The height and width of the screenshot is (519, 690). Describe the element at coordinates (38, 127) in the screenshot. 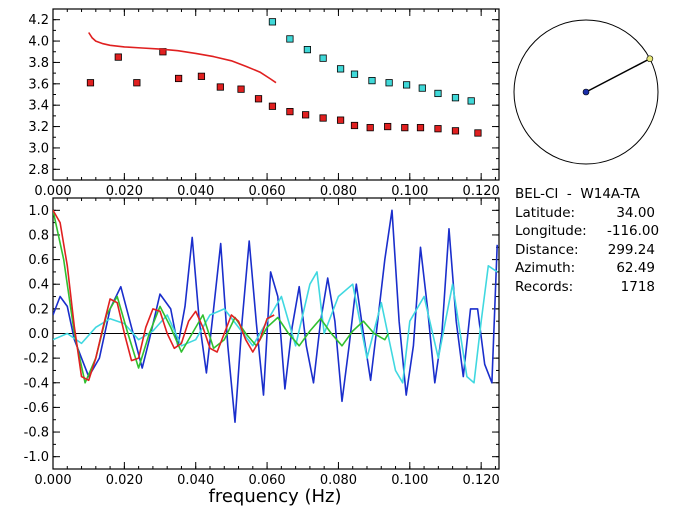

I see `y-tick-label: 3.2` at that location.